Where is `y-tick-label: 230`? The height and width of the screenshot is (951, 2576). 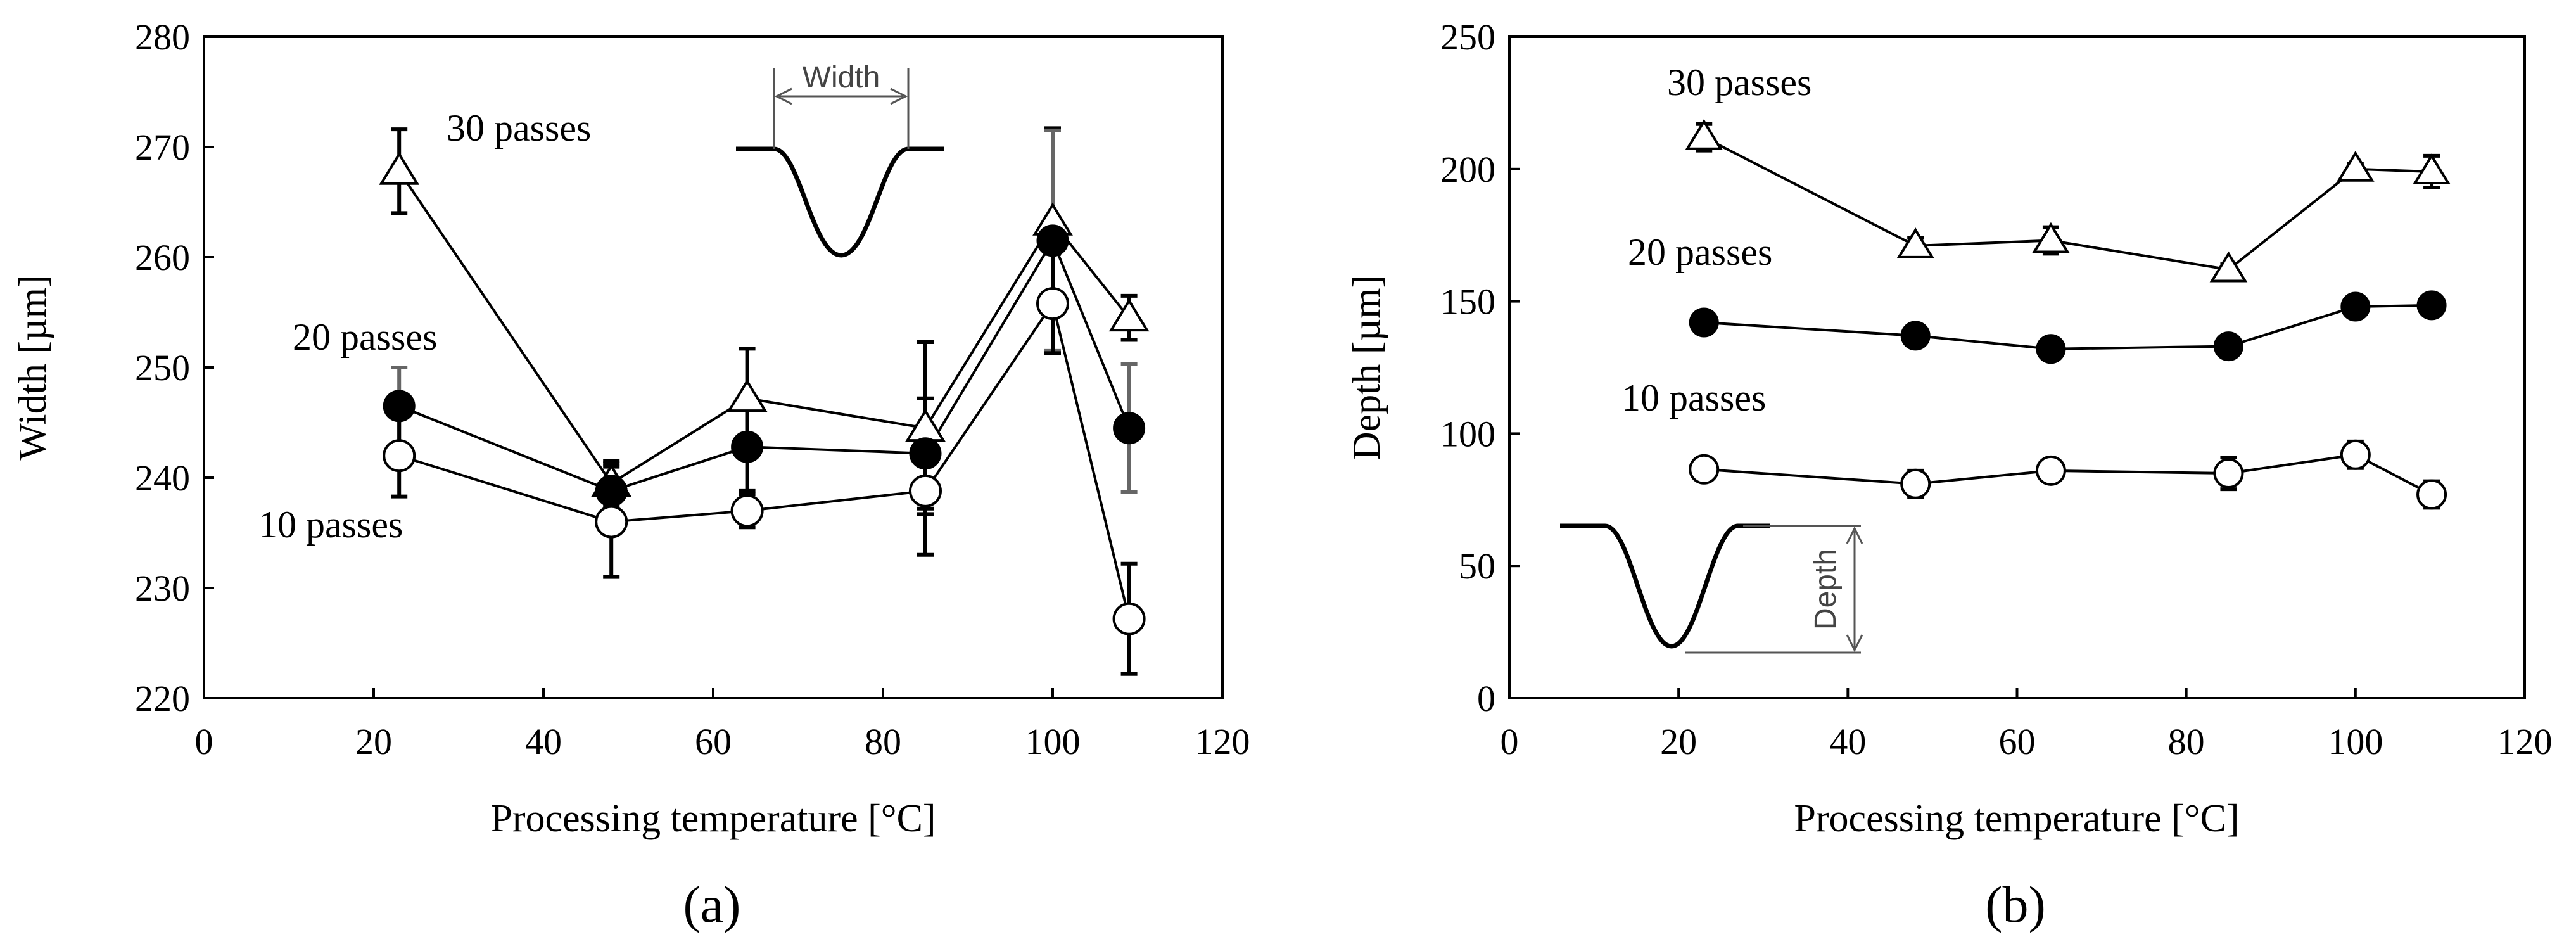 y-tick-label: 230 is located at coordinates (162, 588).